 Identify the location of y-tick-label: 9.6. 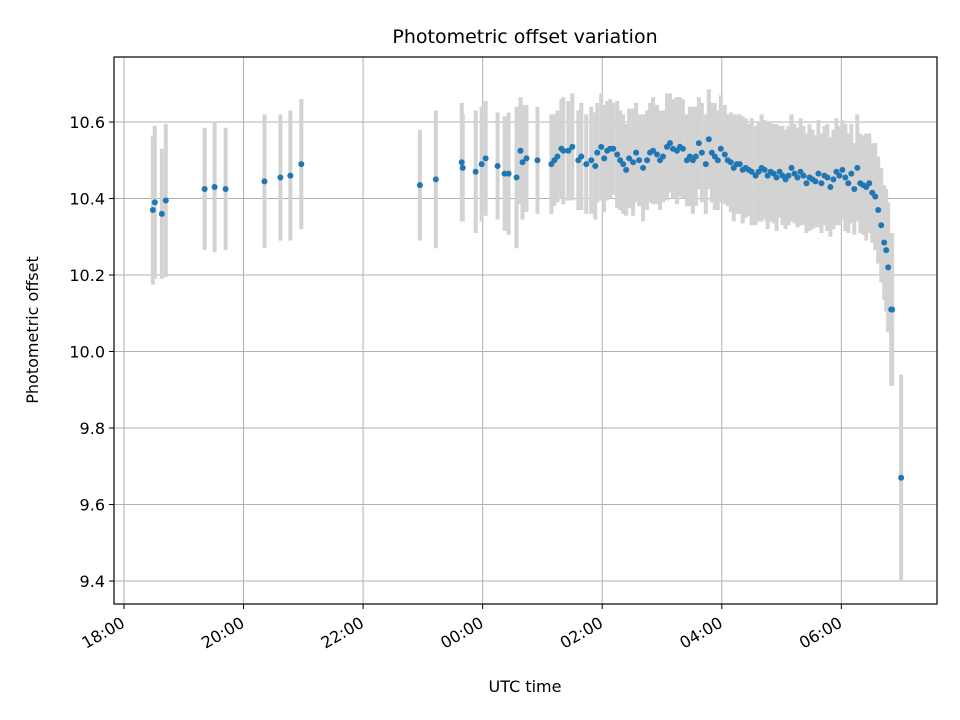
(92, 505).